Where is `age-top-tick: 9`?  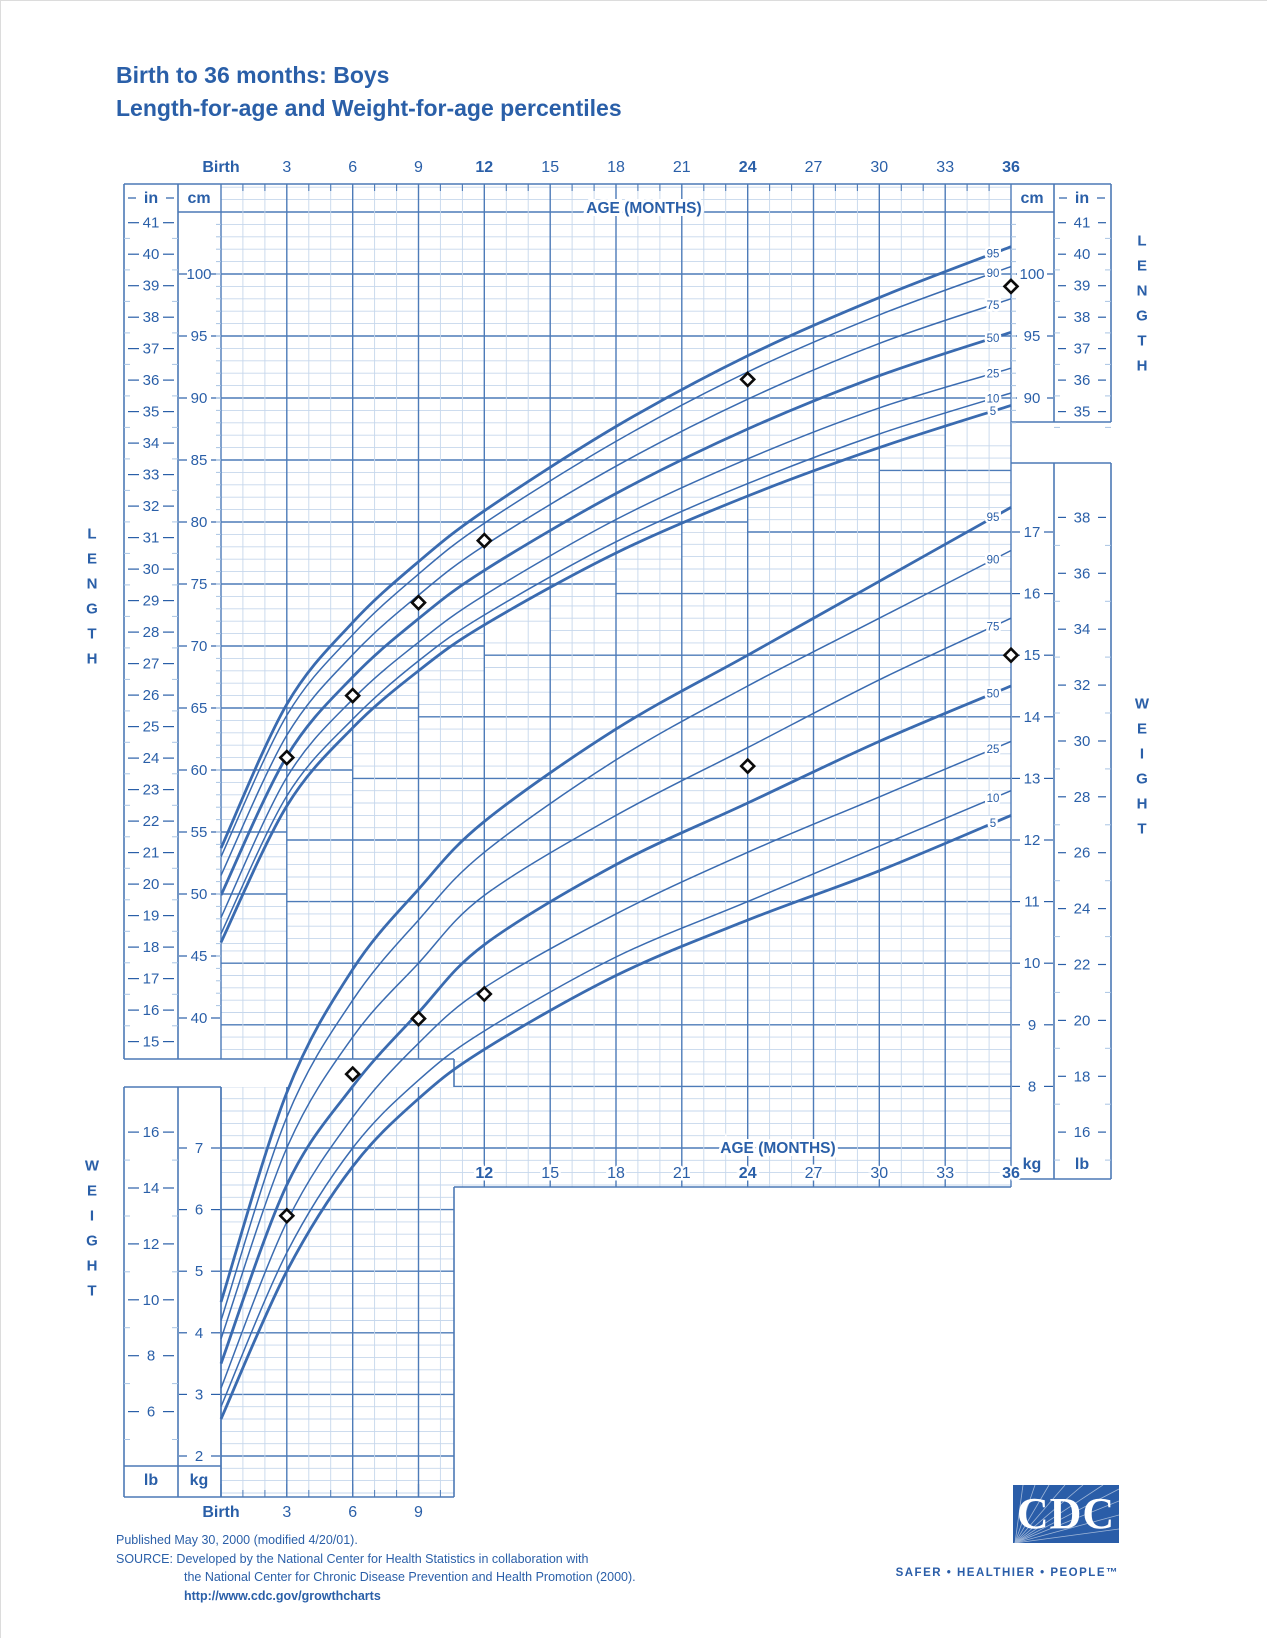
age-top-tick: 9 is located at coordinates (418, 167).